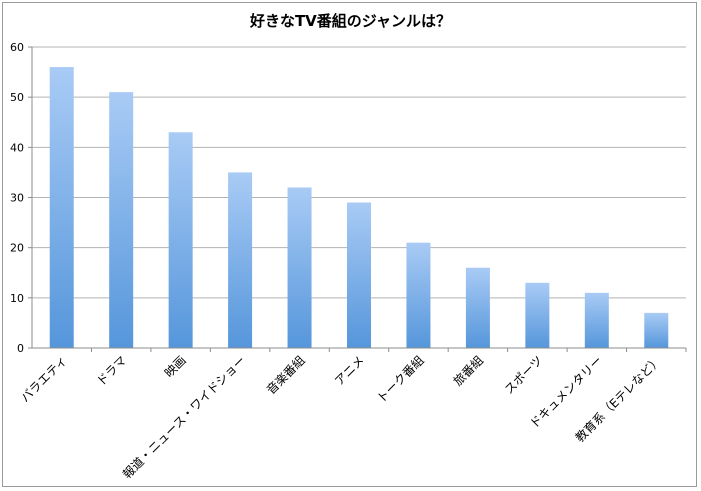  Describe the element at coordinates (349, 370) in the screenshot. I see `x-tick-label: アニメ` at that location.